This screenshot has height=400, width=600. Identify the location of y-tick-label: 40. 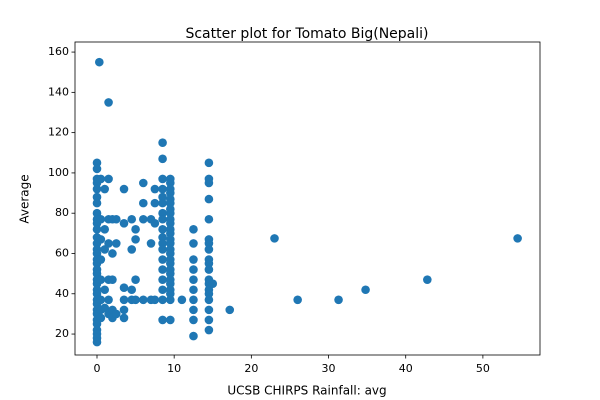
(62, 293).